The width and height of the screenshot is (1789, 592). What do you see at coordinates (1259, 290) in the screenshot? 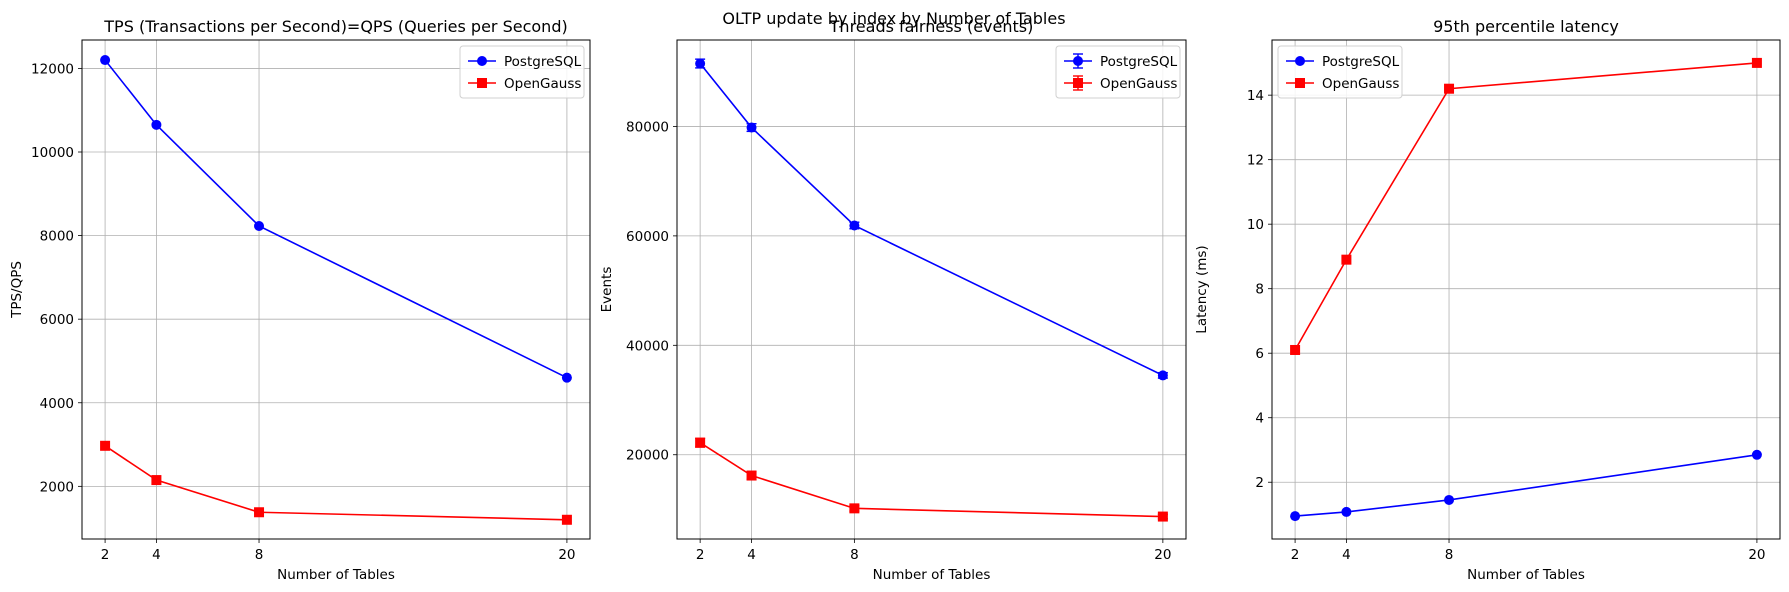
I see `y-tick-label: 8` at bounding box center [1259, 290].